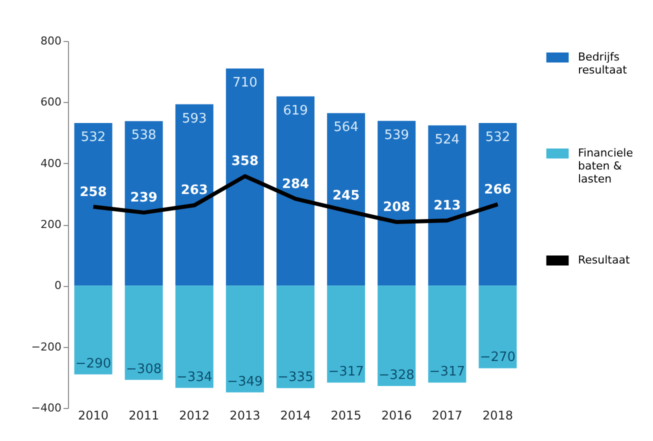 The height and width of the screenshot is (441, 653). I want to click on data-label: 266, so click(498, 190).